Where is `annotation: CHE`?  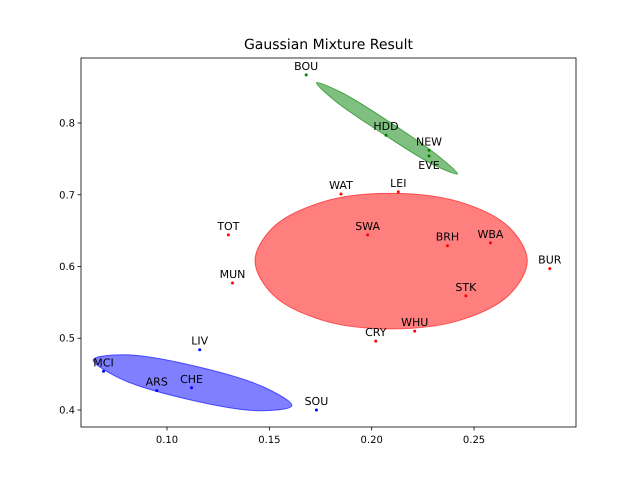 annotation: CHE is located at coordinates (192, 379).